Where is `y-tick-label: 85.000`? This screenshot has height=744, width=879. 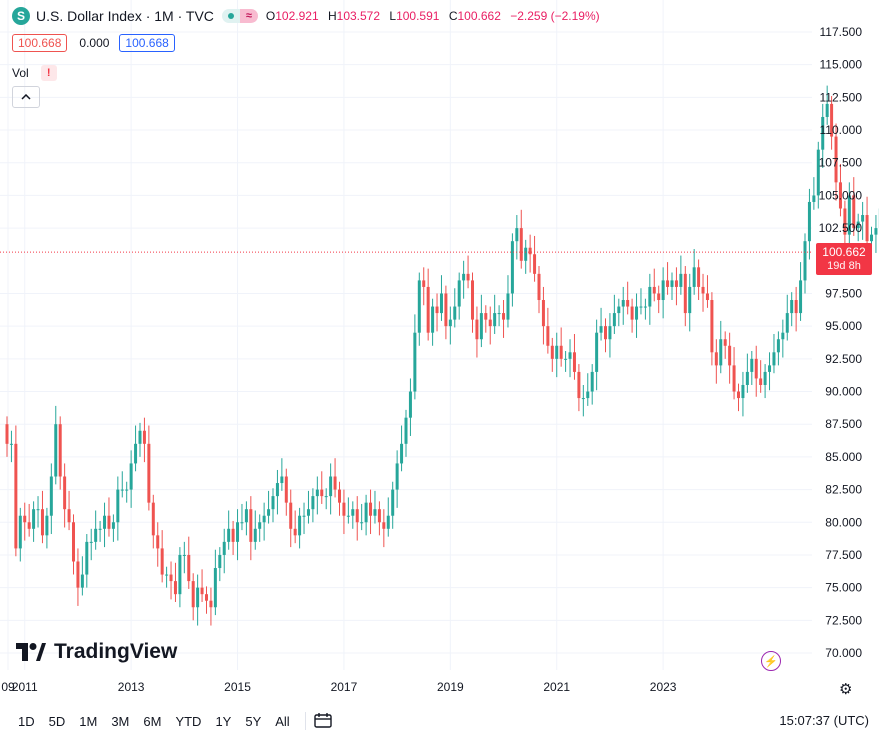
y-tick-label: 85.000 is located at coordinates (843, 457).